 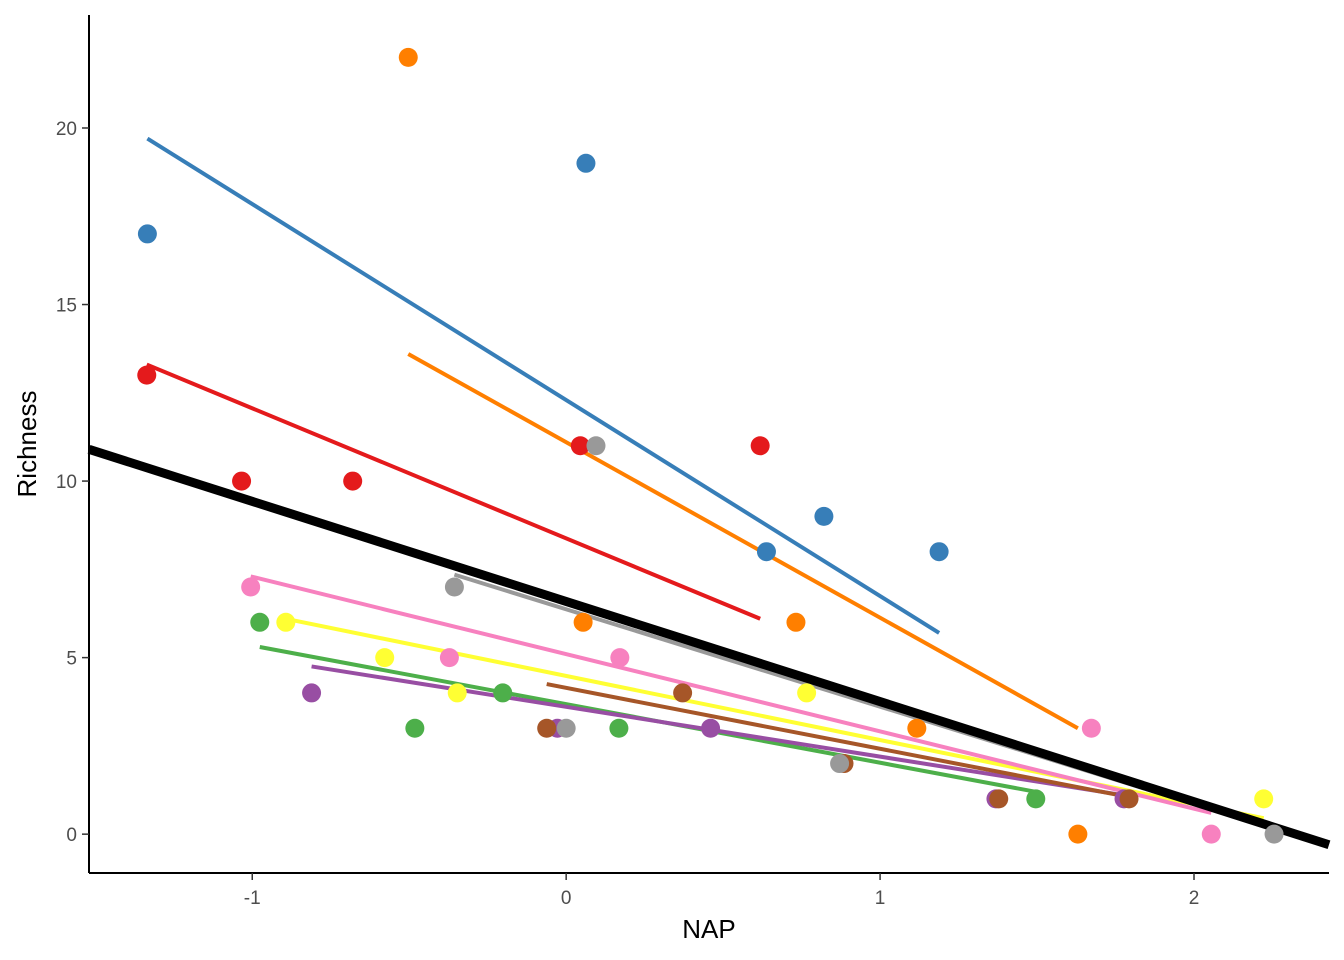 I want to click on x-axis-ticks: -1 0 1 2, so click(x=722, y=891).